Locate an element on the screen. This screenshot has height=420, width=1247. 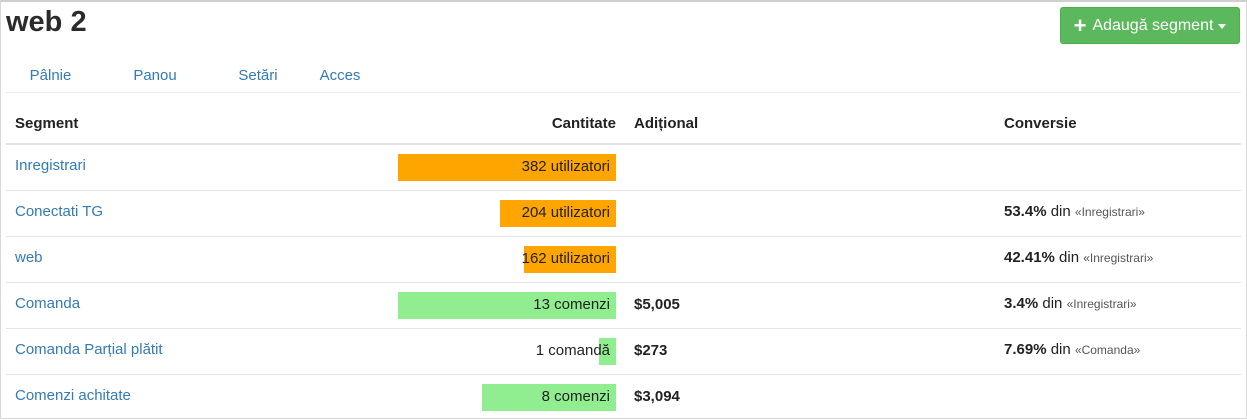
conversion-cell: 7.69% din «Comanda» is located at coordinates (1072, 349).